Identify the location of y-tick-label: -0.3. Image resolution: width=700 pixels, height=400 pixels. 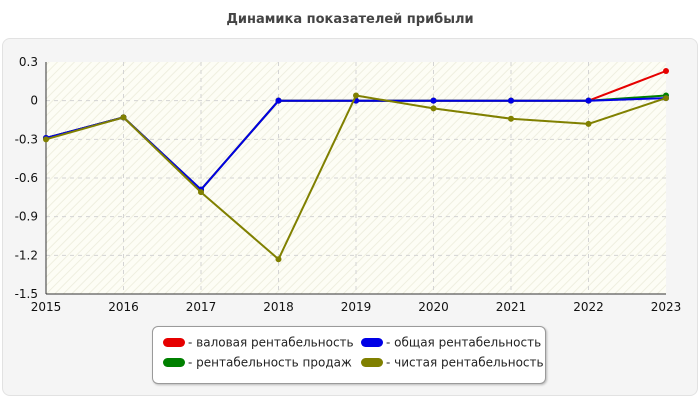
(26, 139).